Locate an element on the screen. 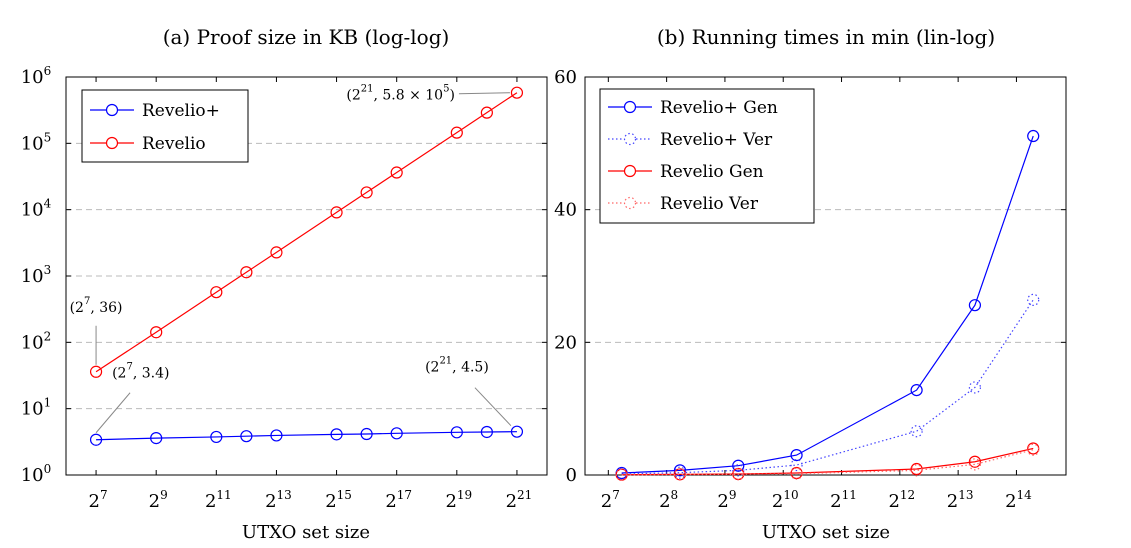  panel-a-title: (a) Proof size in KB (log-log) is located at coordinates (306, 37).